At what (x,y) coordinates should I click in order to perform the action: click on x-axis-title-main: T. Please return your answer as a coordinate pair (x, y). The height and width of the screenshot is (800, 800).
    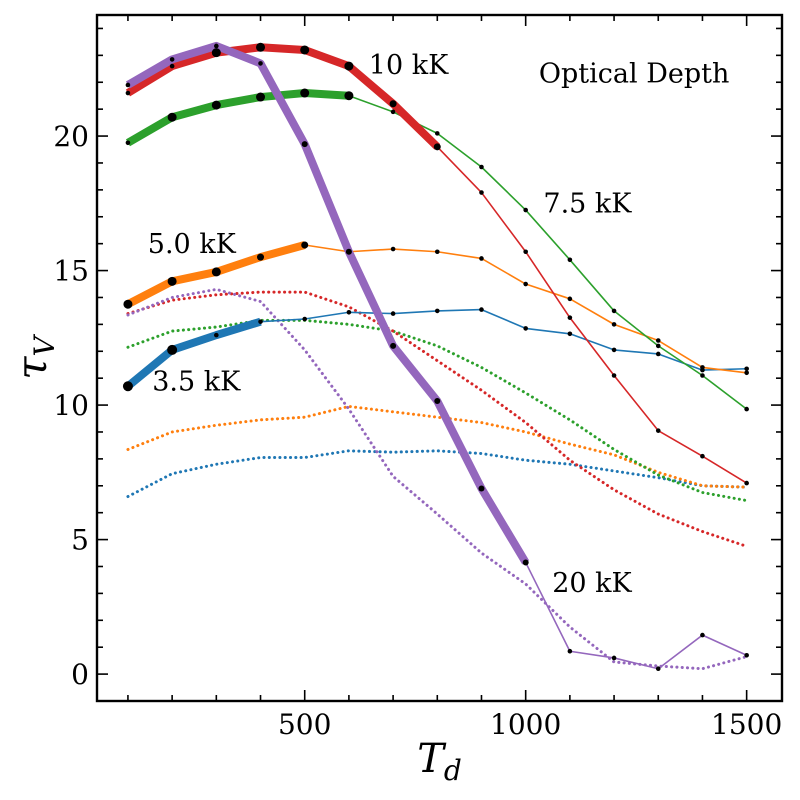
    Looking at the image, I should click on (432, 759).